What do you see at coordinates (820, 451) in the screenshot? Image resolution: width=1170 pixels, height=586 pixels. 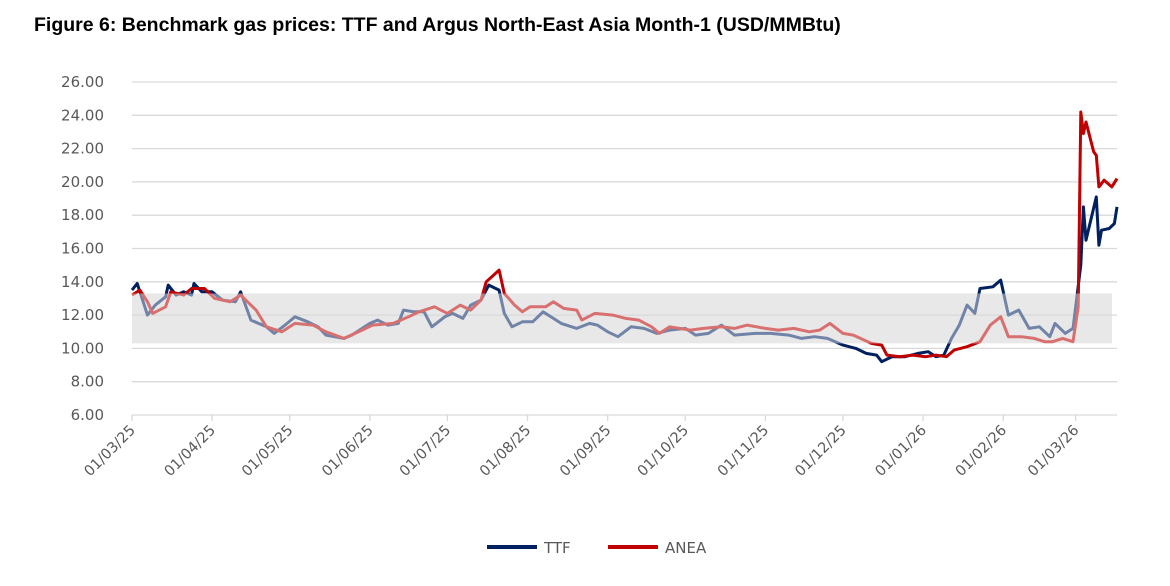 I see `x-tick-label: 01/12/25` at bounding box center [820, 451].